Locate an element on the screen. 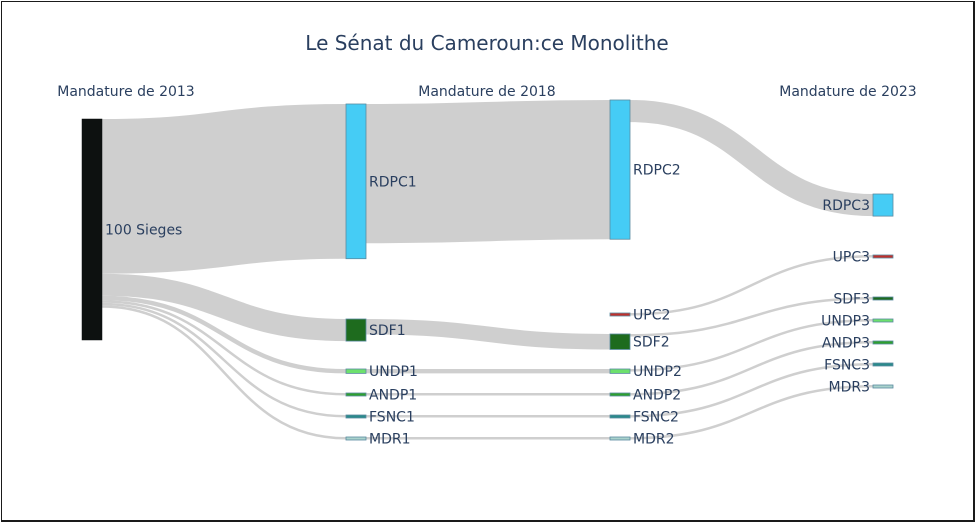 The image size is (975, 522). node-label-sdf2: SDF2 is located at coordinates (651, 343).